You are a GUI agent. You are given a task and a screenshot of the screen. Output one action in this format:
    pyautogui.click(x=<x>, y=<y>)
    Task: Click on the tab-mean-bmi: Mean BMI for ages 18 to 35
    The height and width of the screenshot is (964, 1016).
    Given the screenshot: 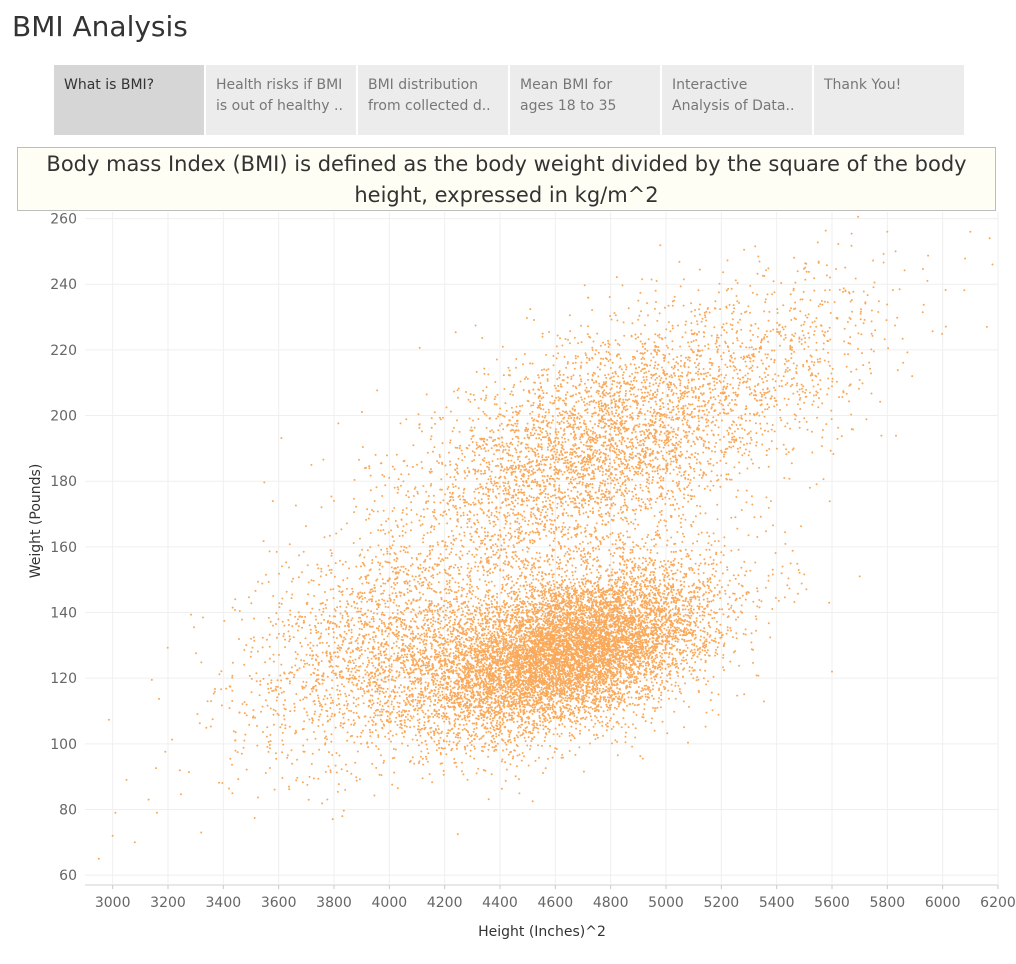 What is the action you would take?
    pyautogui.click(x=585, y=100)
    